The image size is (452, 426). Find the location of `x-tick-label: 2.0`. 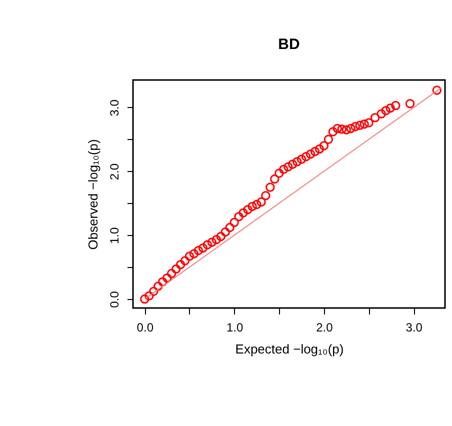

x-tick-label: 2.0 is located at coordinates (325, 327).